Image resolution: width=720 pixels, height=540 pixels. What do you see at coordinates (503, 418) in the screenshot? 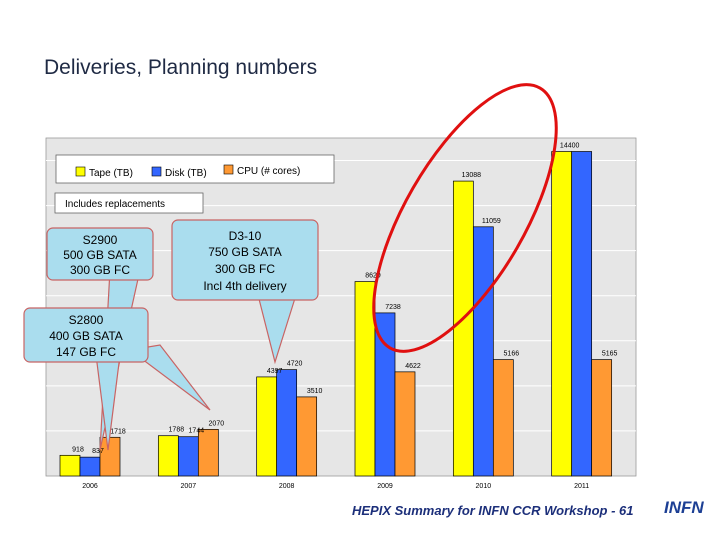
I see `bar-cpu-2010` at bounding box center [503, 418].